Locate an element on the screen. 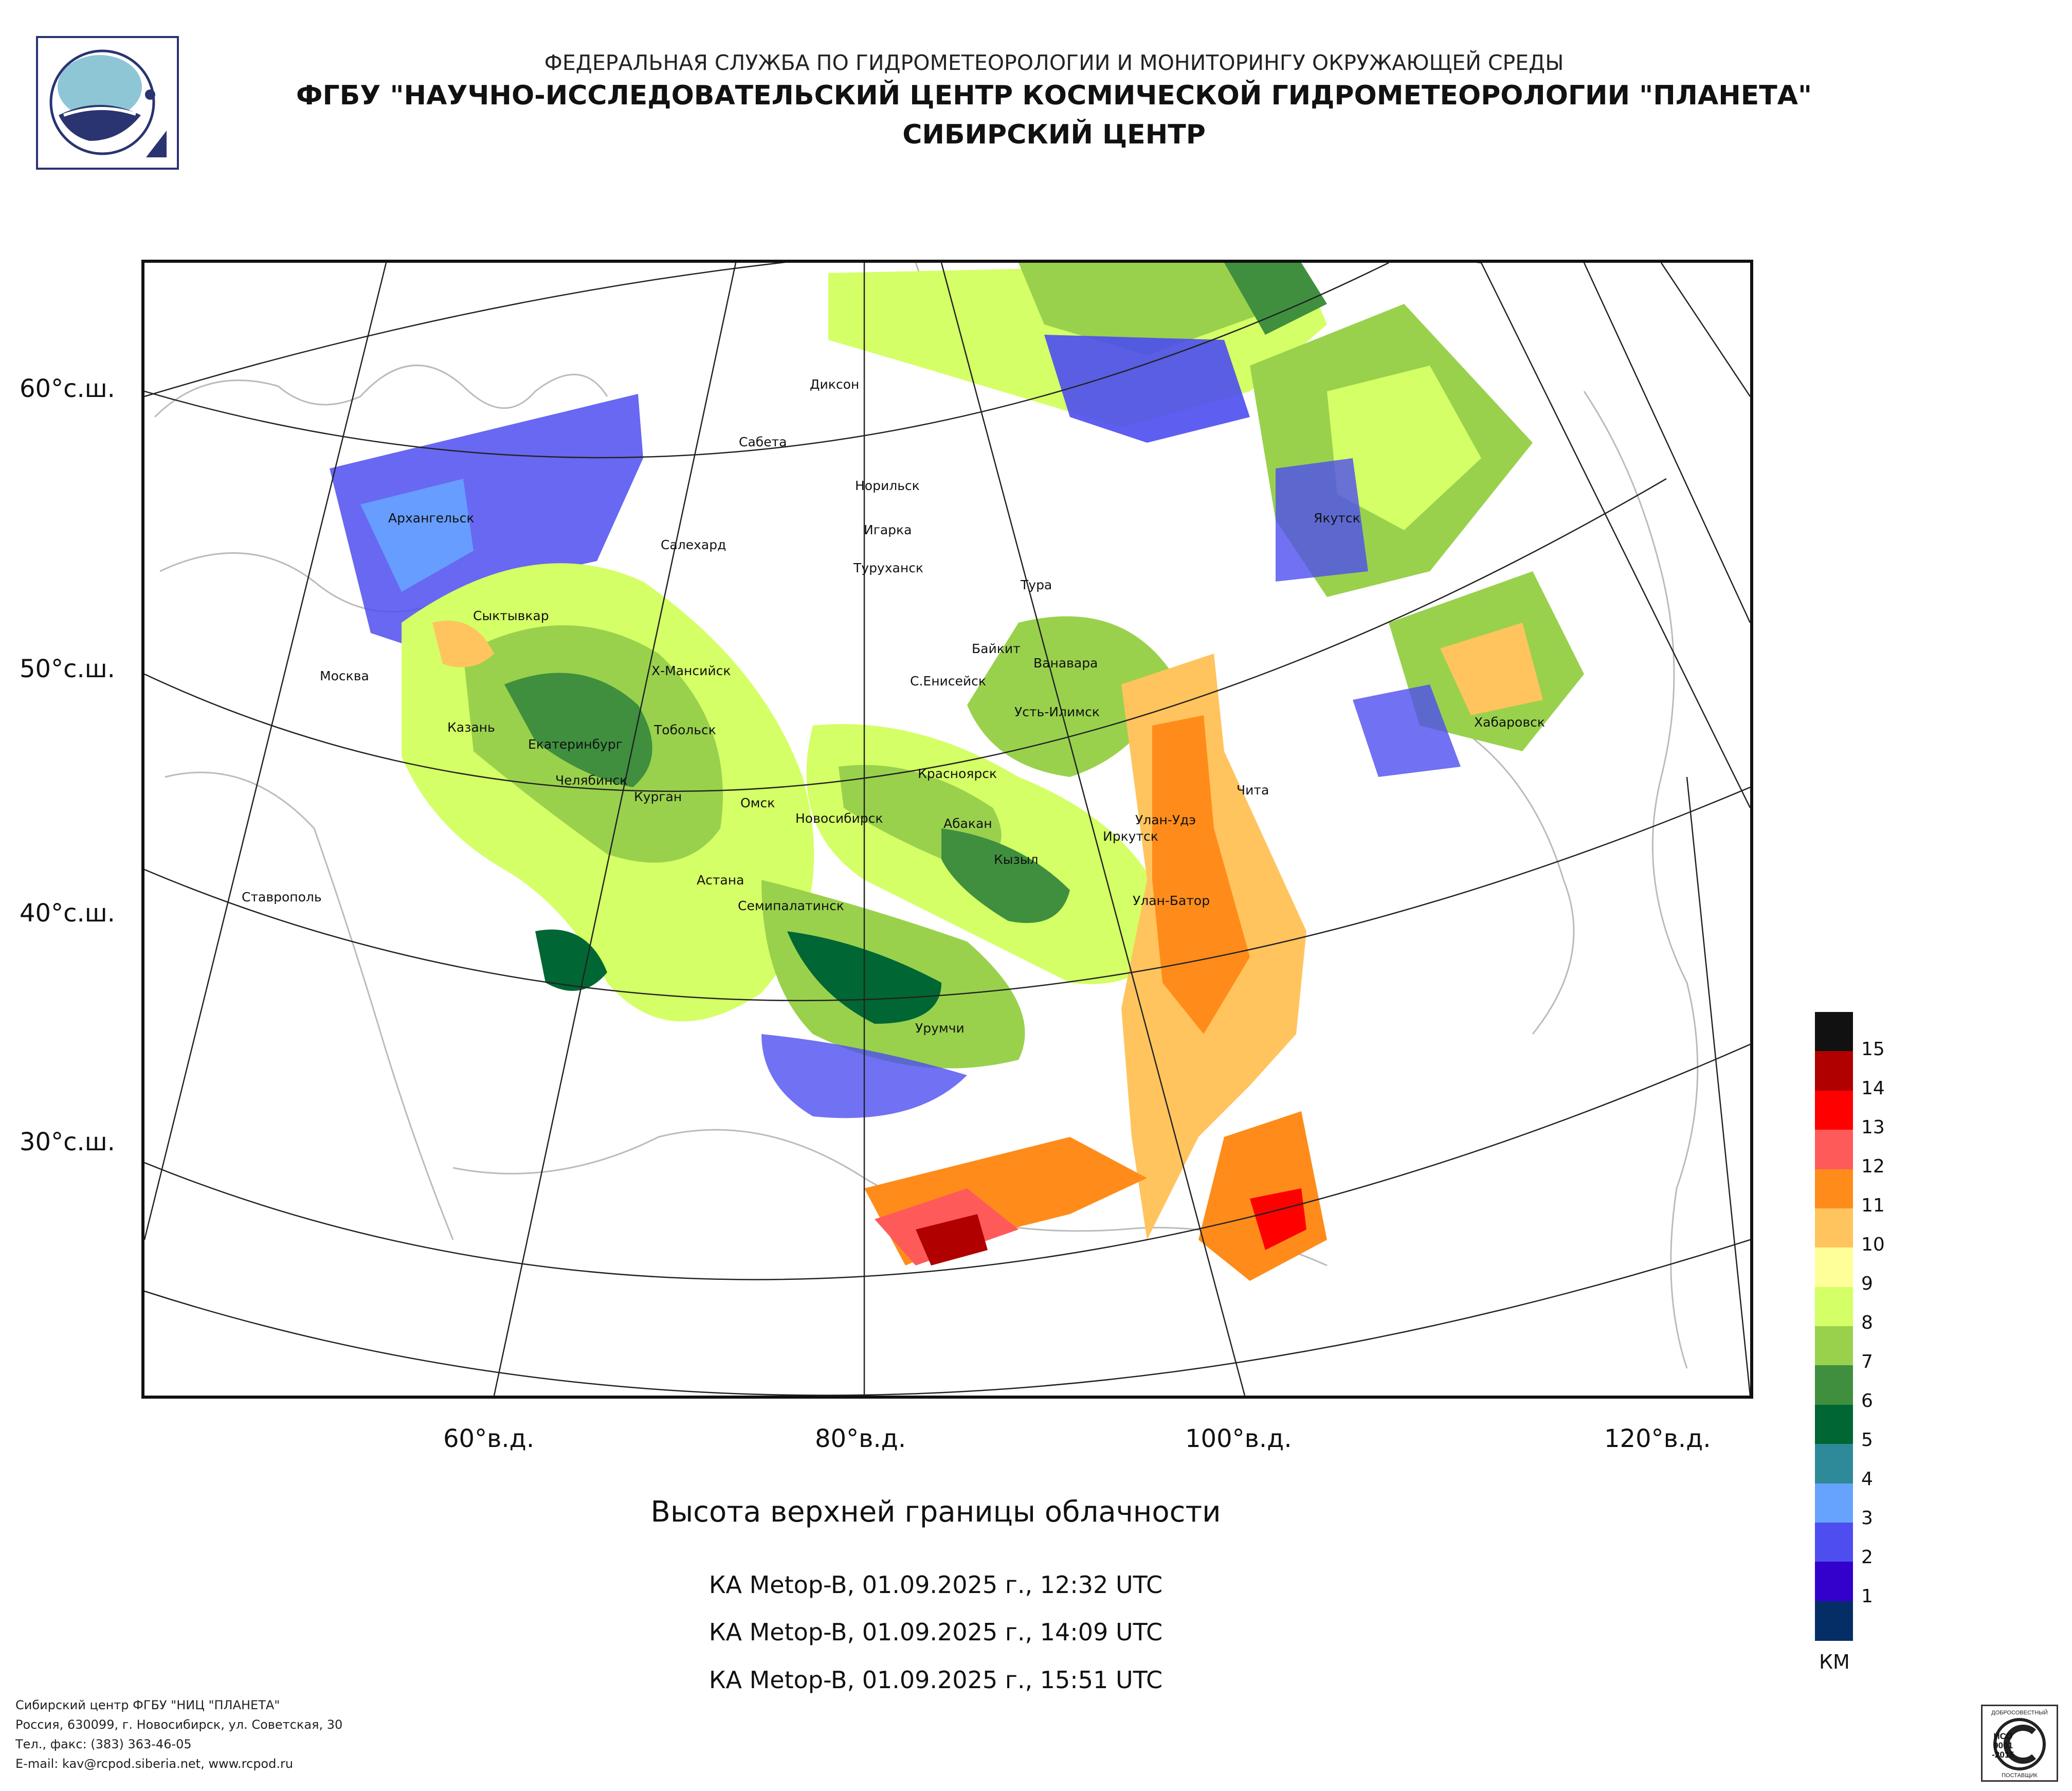 This screenshot has width=2072, height=1791. satellite-pass-1: КА Metop-B, 01.09.2025 г., 12:32 UTC is located at coordinates (935, 1585).